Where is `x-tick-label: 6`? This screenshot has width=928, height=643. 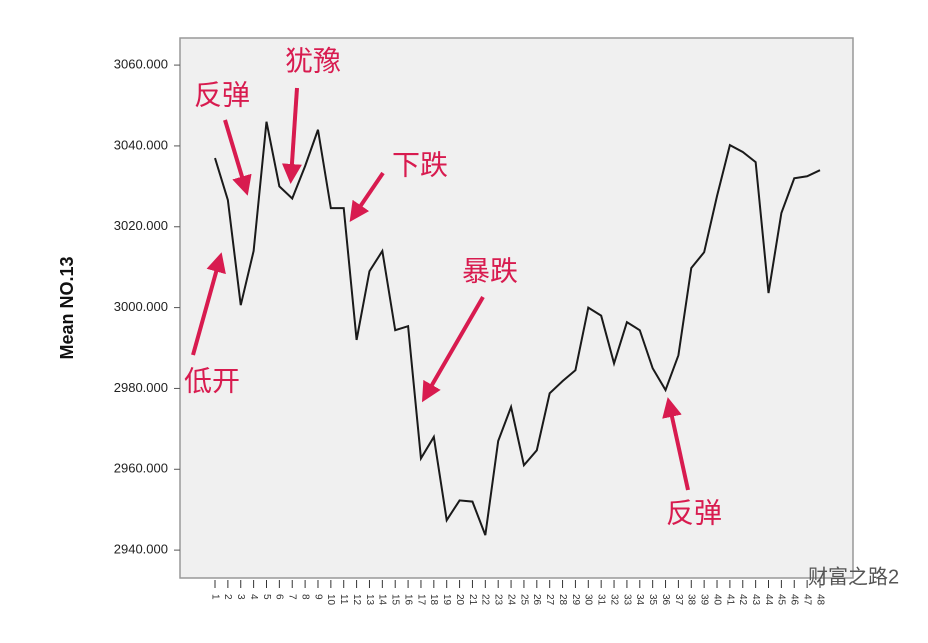 x-tick-label: 6 is located at coordinates (279, 597).